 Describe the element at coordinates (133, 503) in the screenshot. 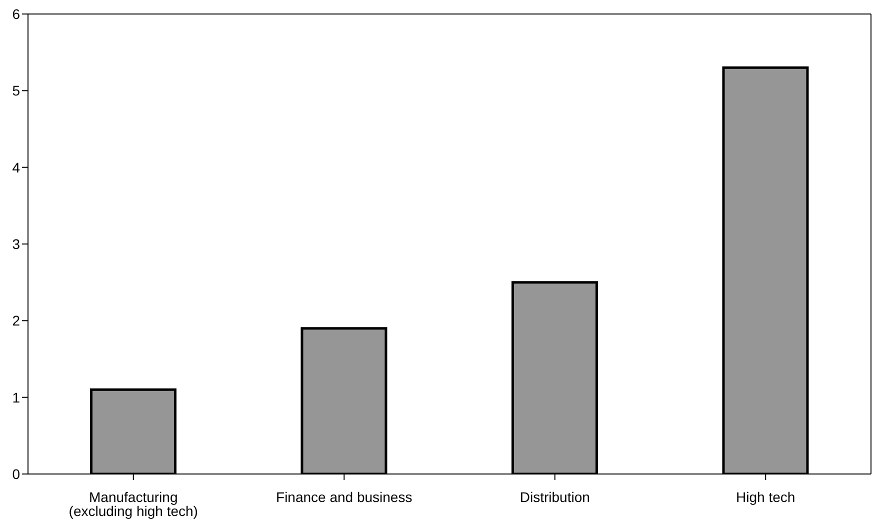

I see `x-tick-label: Manufacturing (excluding high tech)` at that location.